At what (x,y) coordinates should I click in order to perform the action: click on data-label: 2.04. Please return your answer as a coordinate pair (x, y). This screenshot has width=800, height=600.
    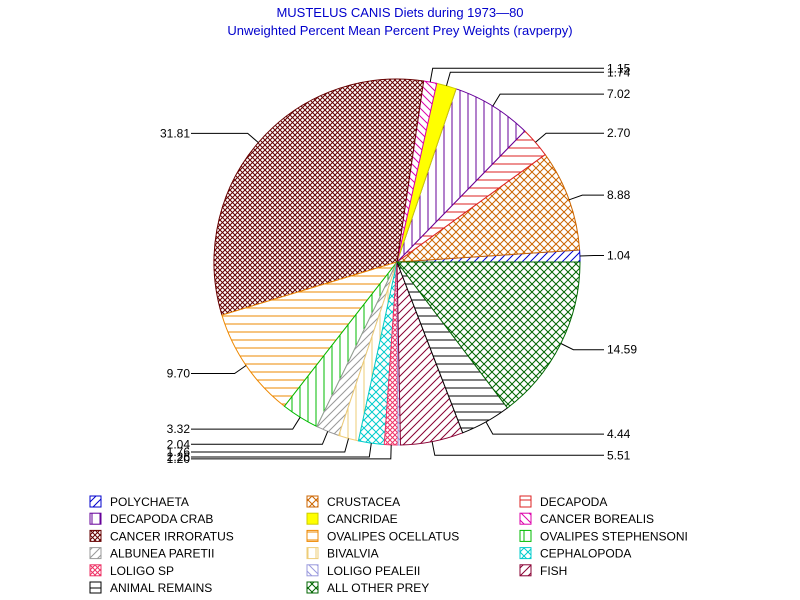
    Looking at the image, I should click on (179, 444).